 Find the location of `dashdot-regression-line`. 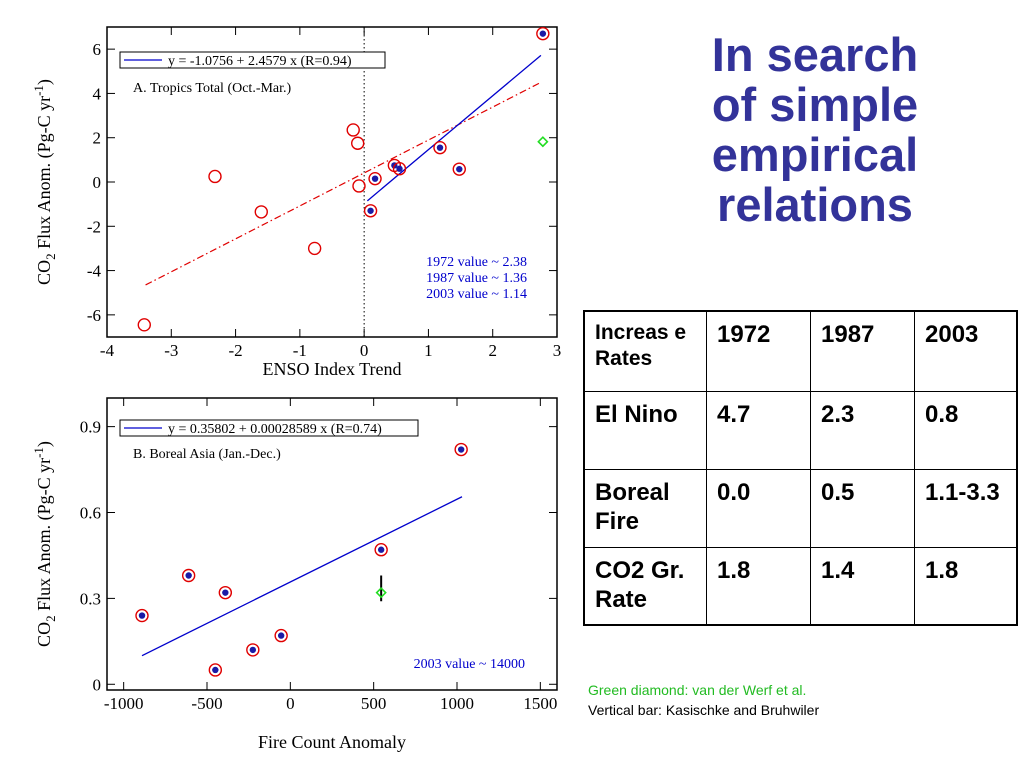

dashdot-regression-line is located at coordinates (343, 183).